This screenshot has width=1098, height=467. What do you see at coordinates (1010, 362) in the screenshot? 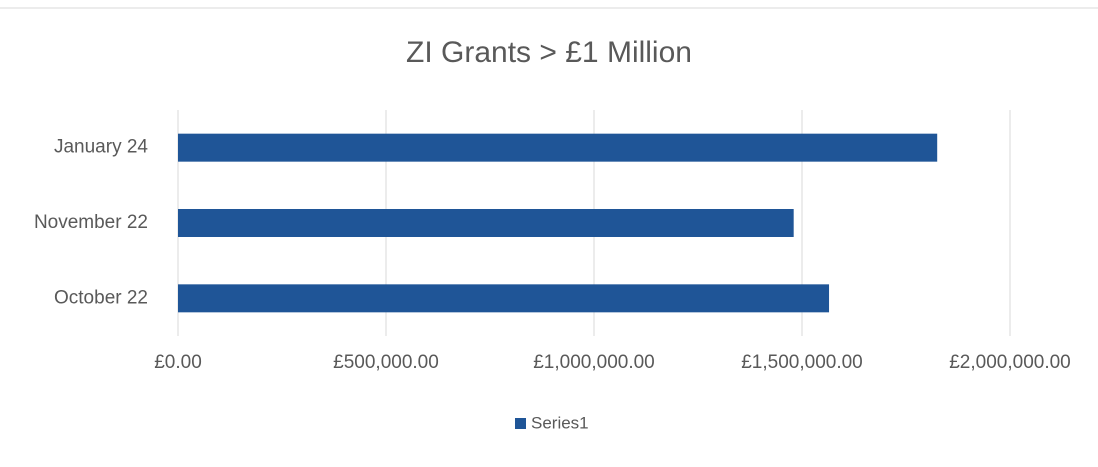
I see `x-tick-label: £2,000,000.00` at bounding box center [1010, 362].